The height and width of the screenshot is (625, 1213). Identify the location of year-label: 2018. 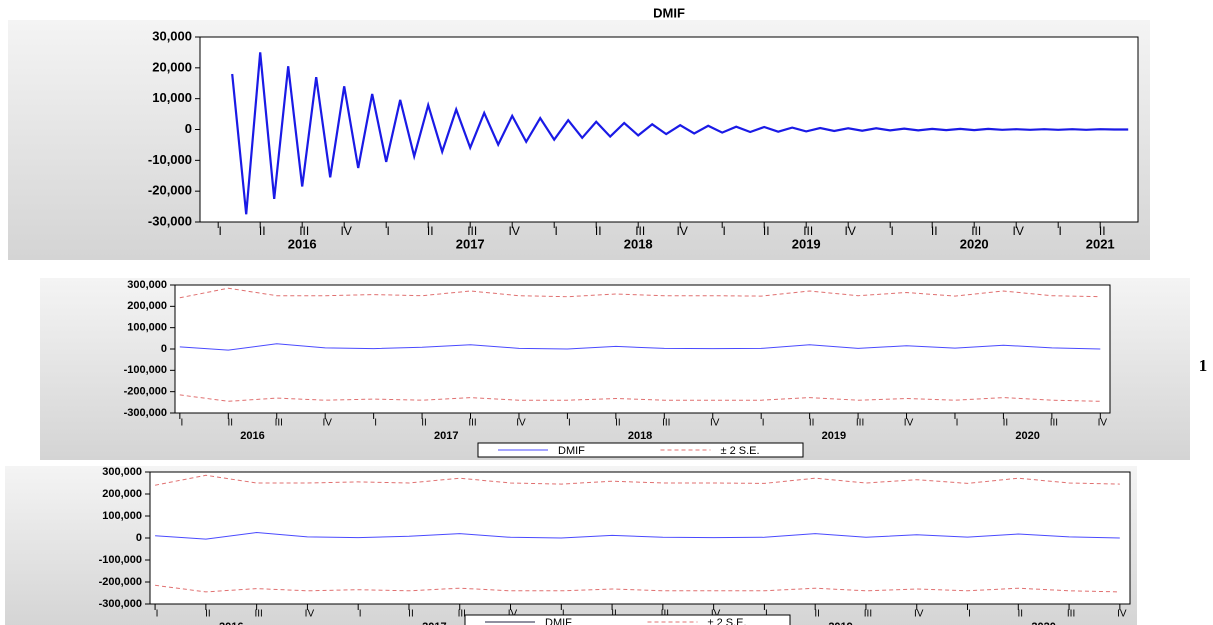
(638, 243).